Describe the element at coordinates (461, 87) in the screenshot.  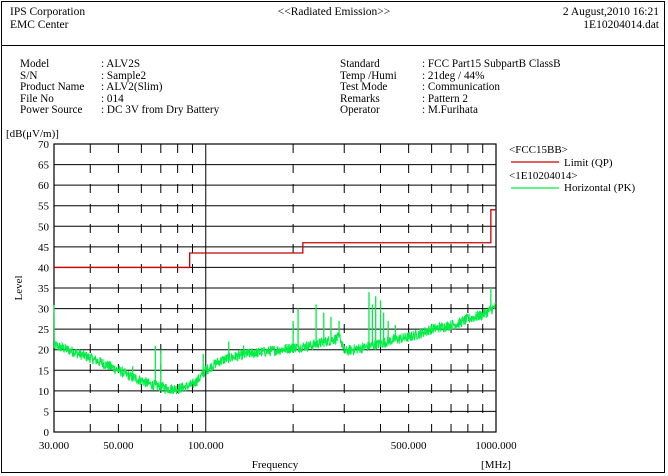
I see `info-value: : Communication` at that location.